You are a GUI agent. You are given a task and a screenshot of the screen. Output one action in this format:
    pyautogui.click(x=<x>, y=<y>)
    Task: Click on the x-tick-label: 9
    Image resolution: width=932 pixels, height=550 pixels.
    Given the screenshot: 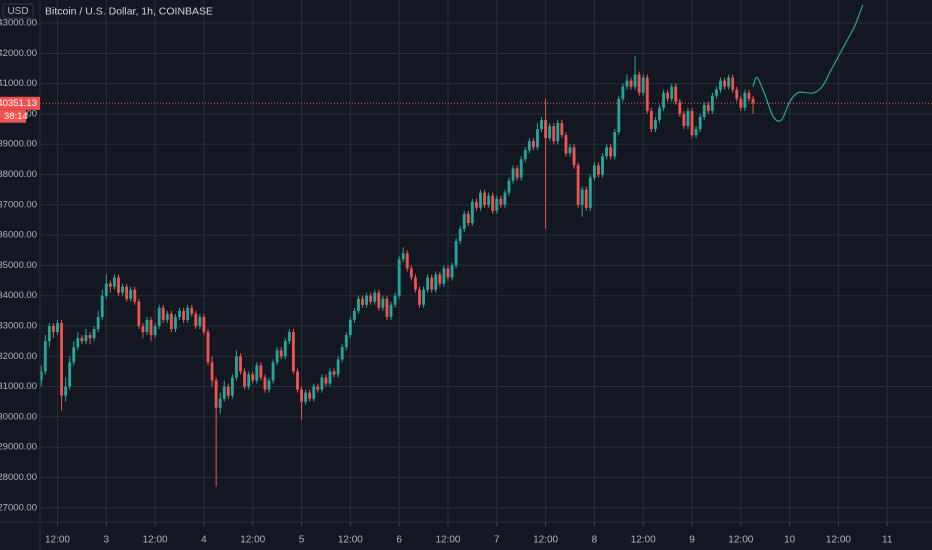 What is the action you would take?
    pyautogui.click(x=692, y=540)
    